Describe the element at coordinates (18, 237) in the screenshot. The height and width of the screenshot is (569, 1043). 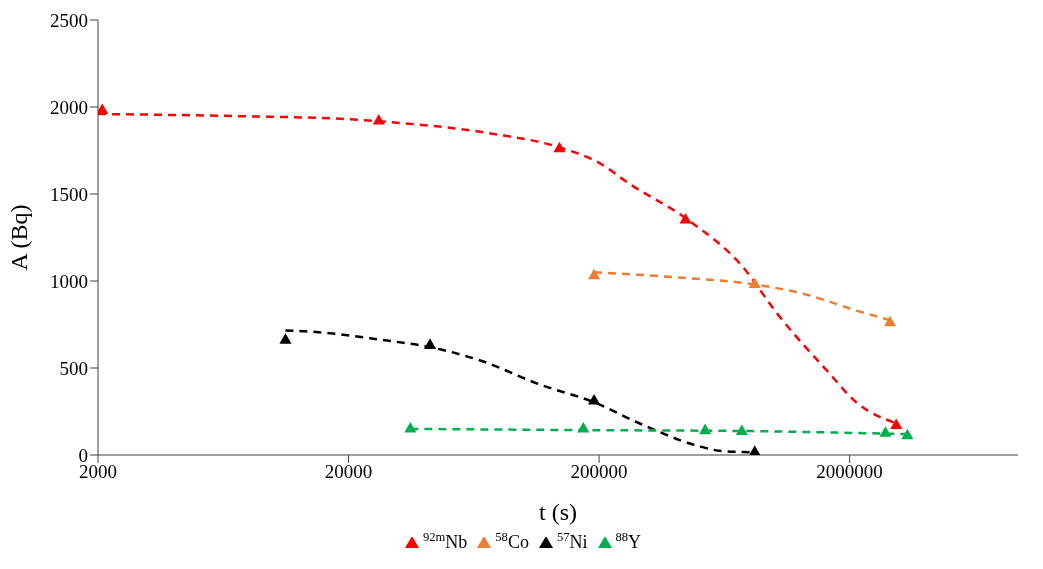
I see `y-axis-title: A (Bq)` at that location.